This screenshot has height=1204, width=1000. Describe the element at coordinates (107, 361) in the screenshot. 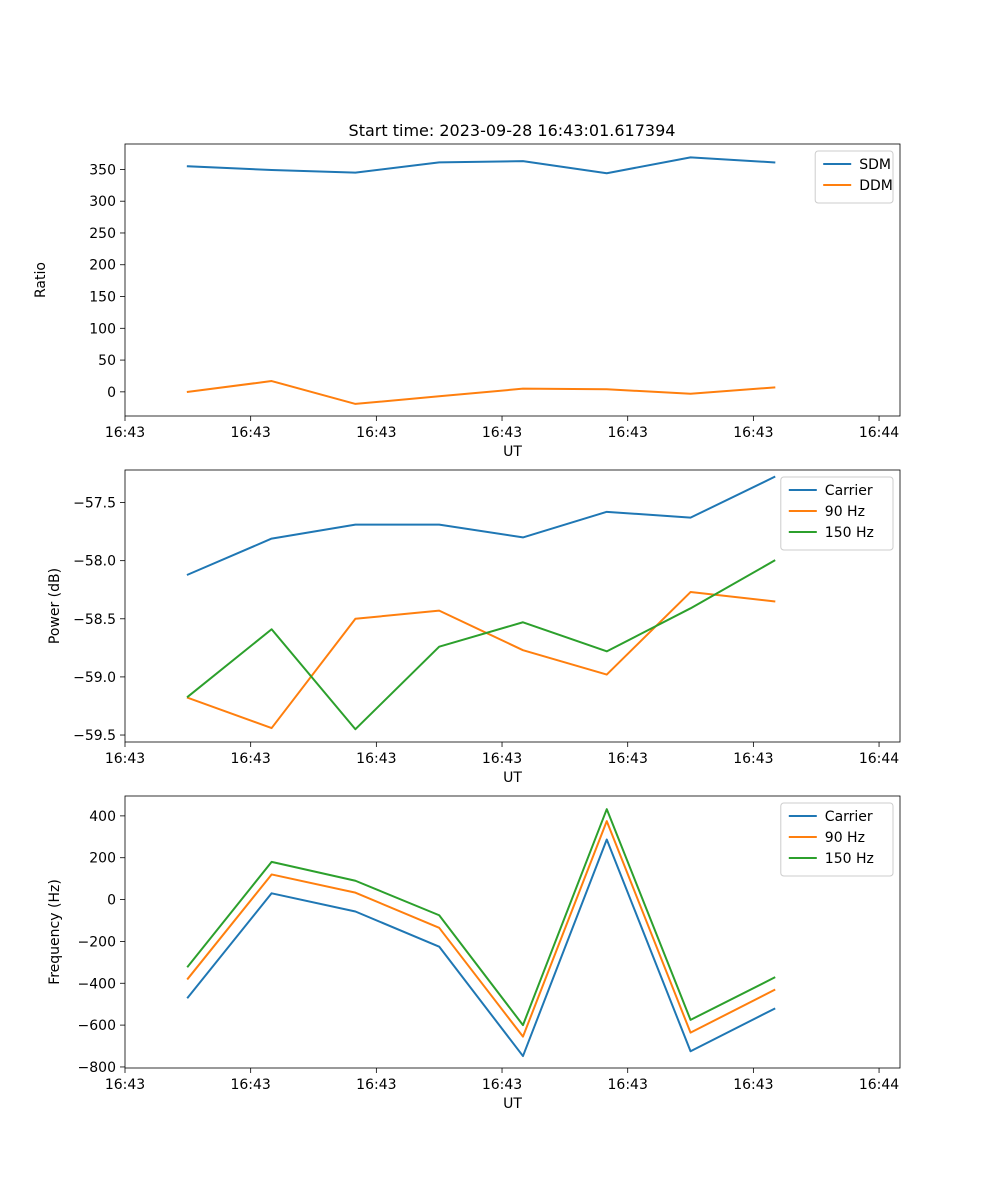

I see `ratio-y-tick-label: 50` at that location.